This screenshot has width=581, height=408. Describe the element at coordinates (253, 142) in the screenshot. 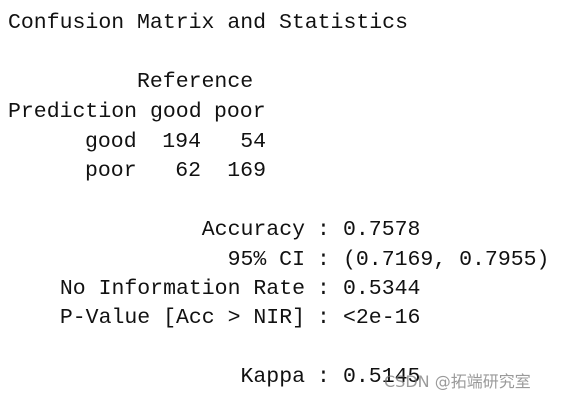

I see `matrix-cell: 54` at that location.